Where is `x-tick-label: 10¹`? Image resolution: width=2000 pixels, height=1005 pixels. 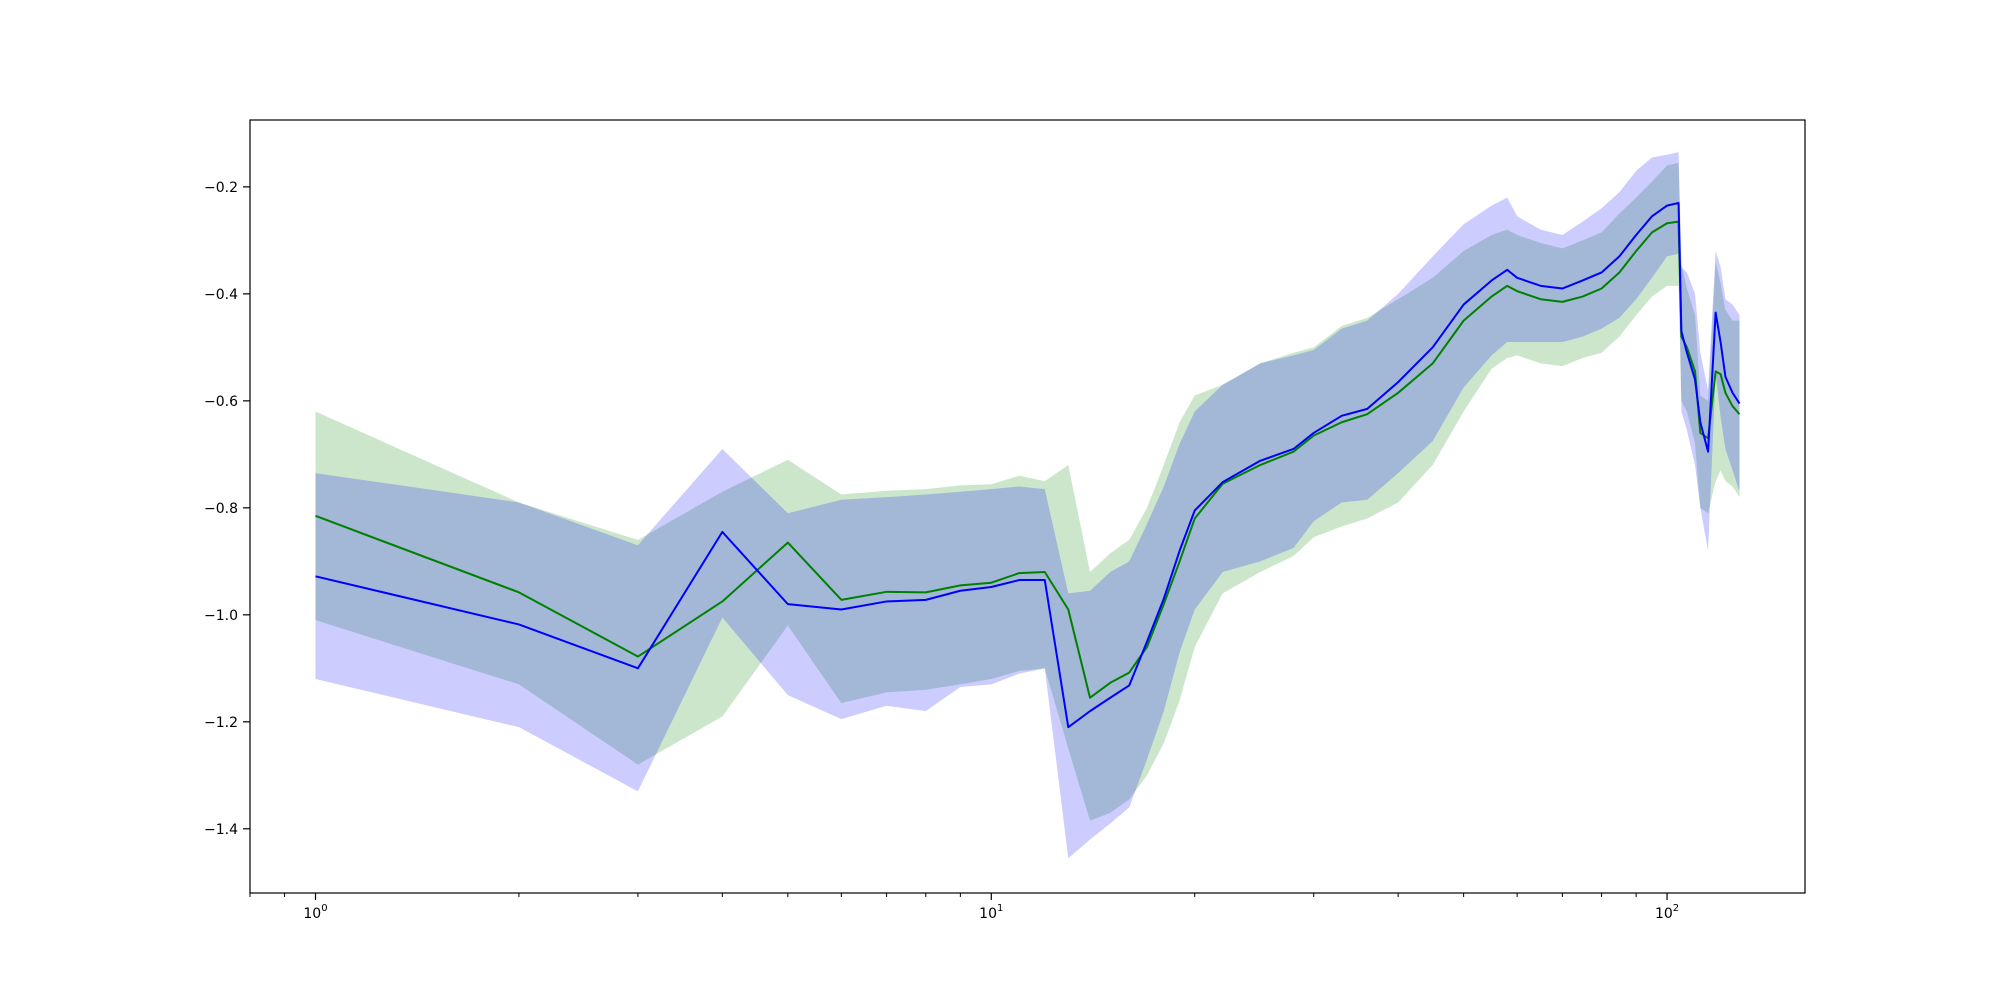 x-tick-label: 10¹ is located at coordinates (991, 912).